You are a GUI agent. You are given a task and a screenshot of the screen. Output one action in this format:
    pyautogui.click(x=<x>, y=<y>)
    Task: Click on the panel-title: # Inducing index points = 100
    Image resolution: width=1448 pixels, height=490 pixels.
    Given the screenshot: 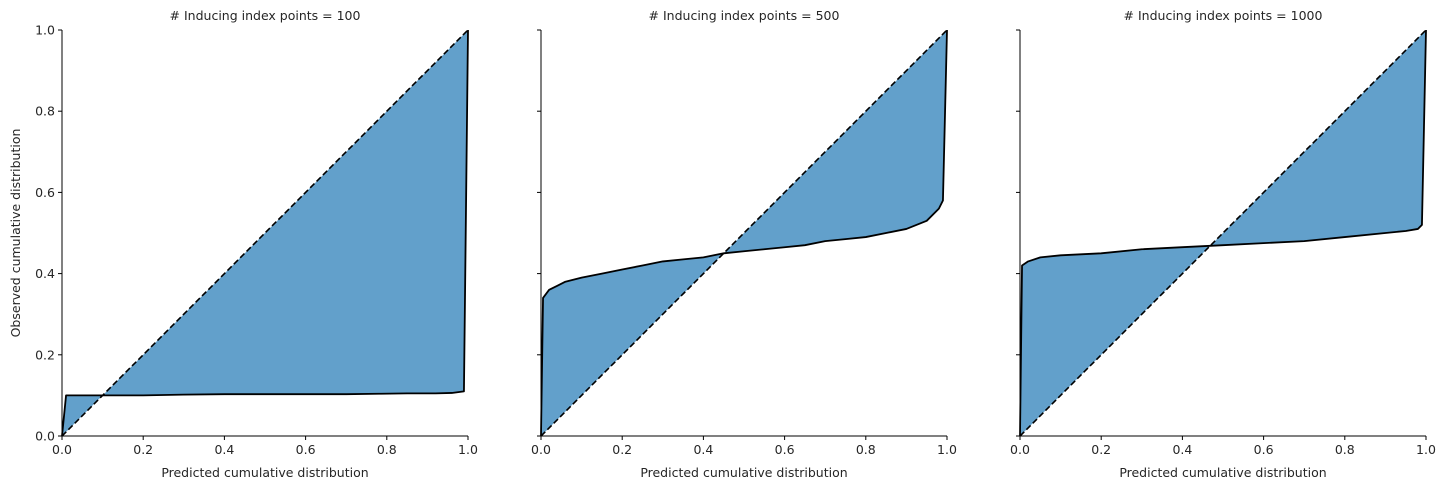 What is the action you would take?
    pyautogui.click(x=265, y=15)
    